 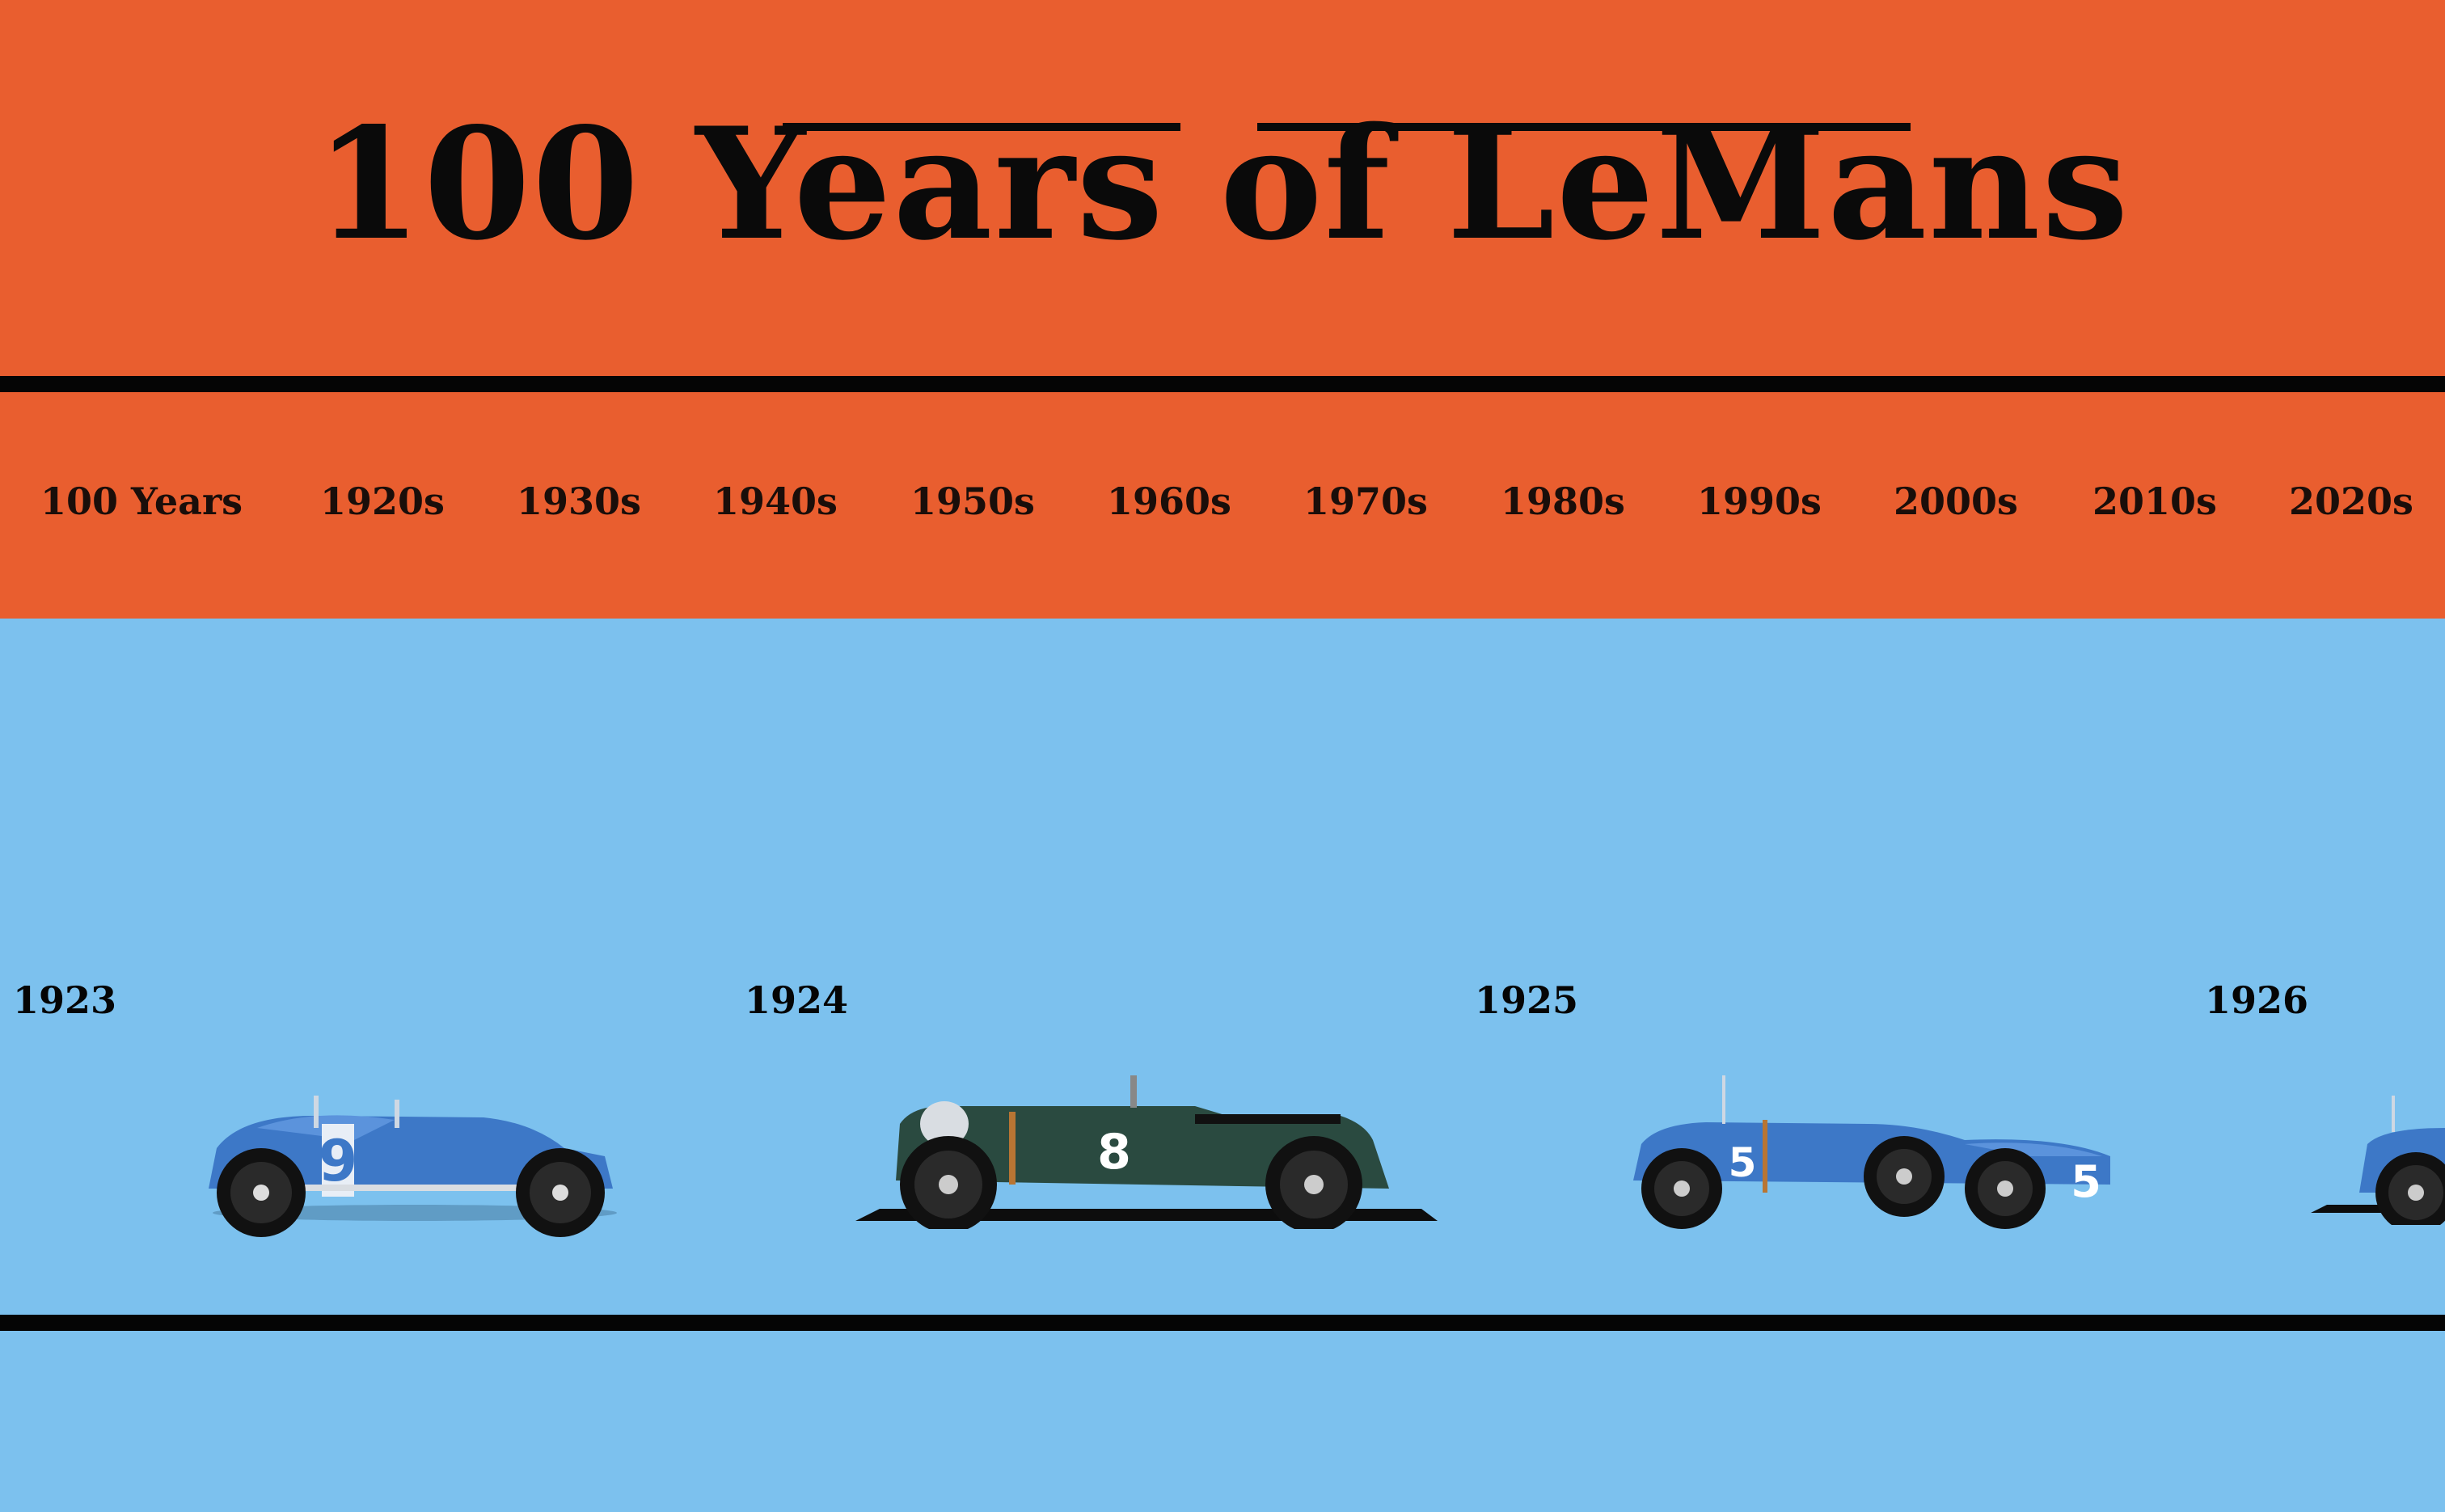 I want to click on page-title: 100 Years of LeMans, so click(x=1222, y=184).